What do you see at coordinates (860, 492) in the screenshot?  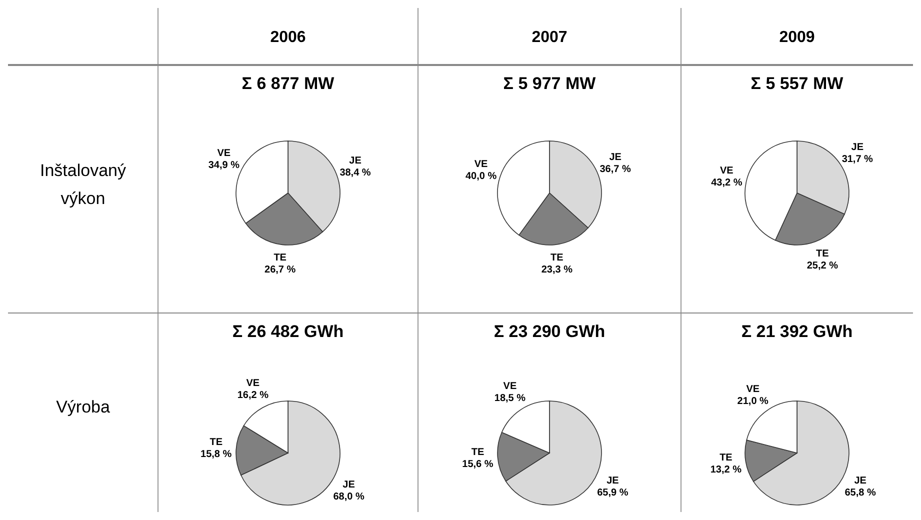 I see `data-label: 65,8 %` at bounding box center [860, 492].